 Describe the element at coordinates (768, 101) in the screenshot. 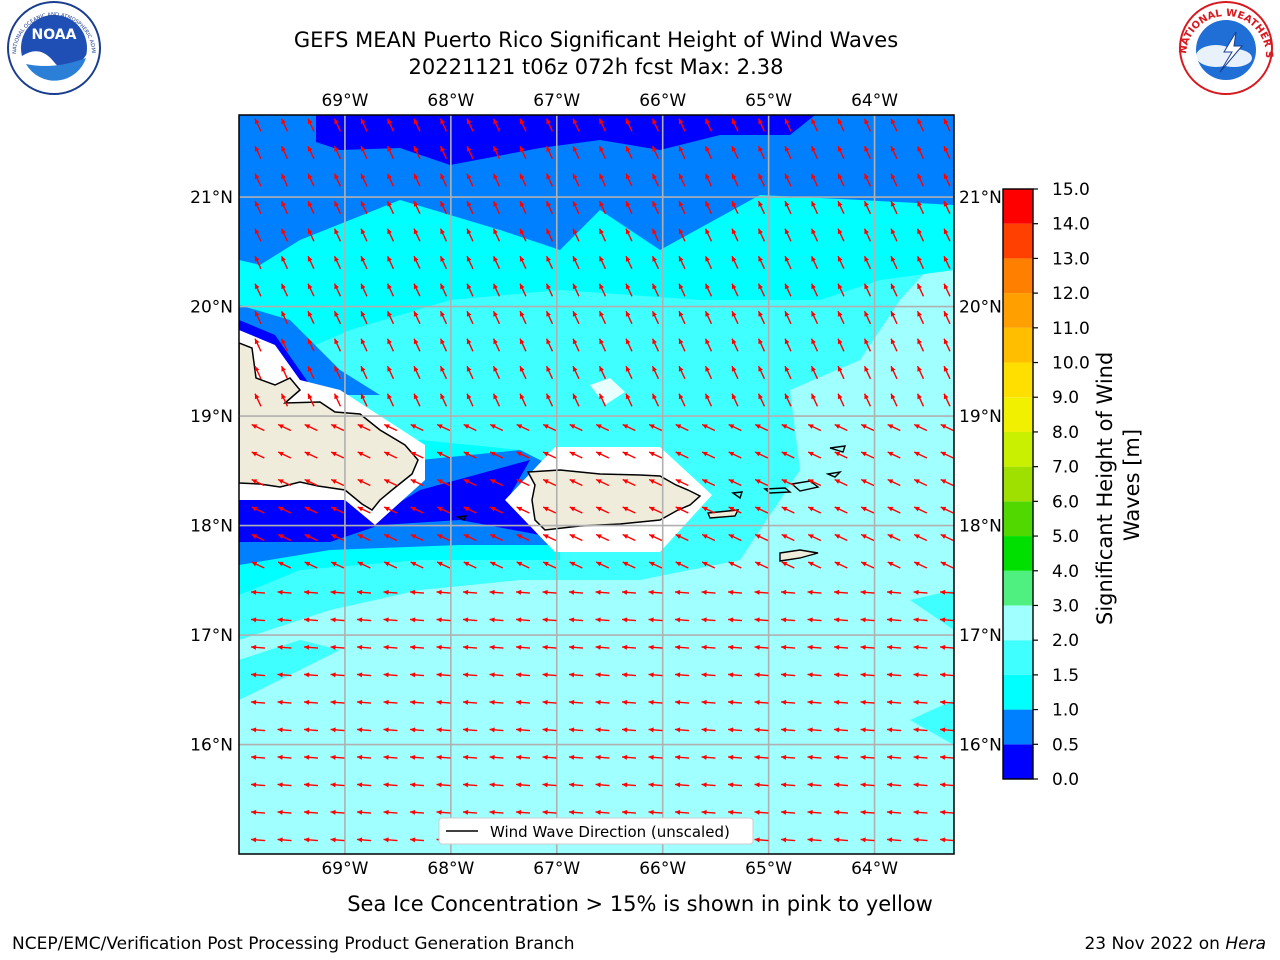

I see `lon-tick-top-4: 65°W` at that location.